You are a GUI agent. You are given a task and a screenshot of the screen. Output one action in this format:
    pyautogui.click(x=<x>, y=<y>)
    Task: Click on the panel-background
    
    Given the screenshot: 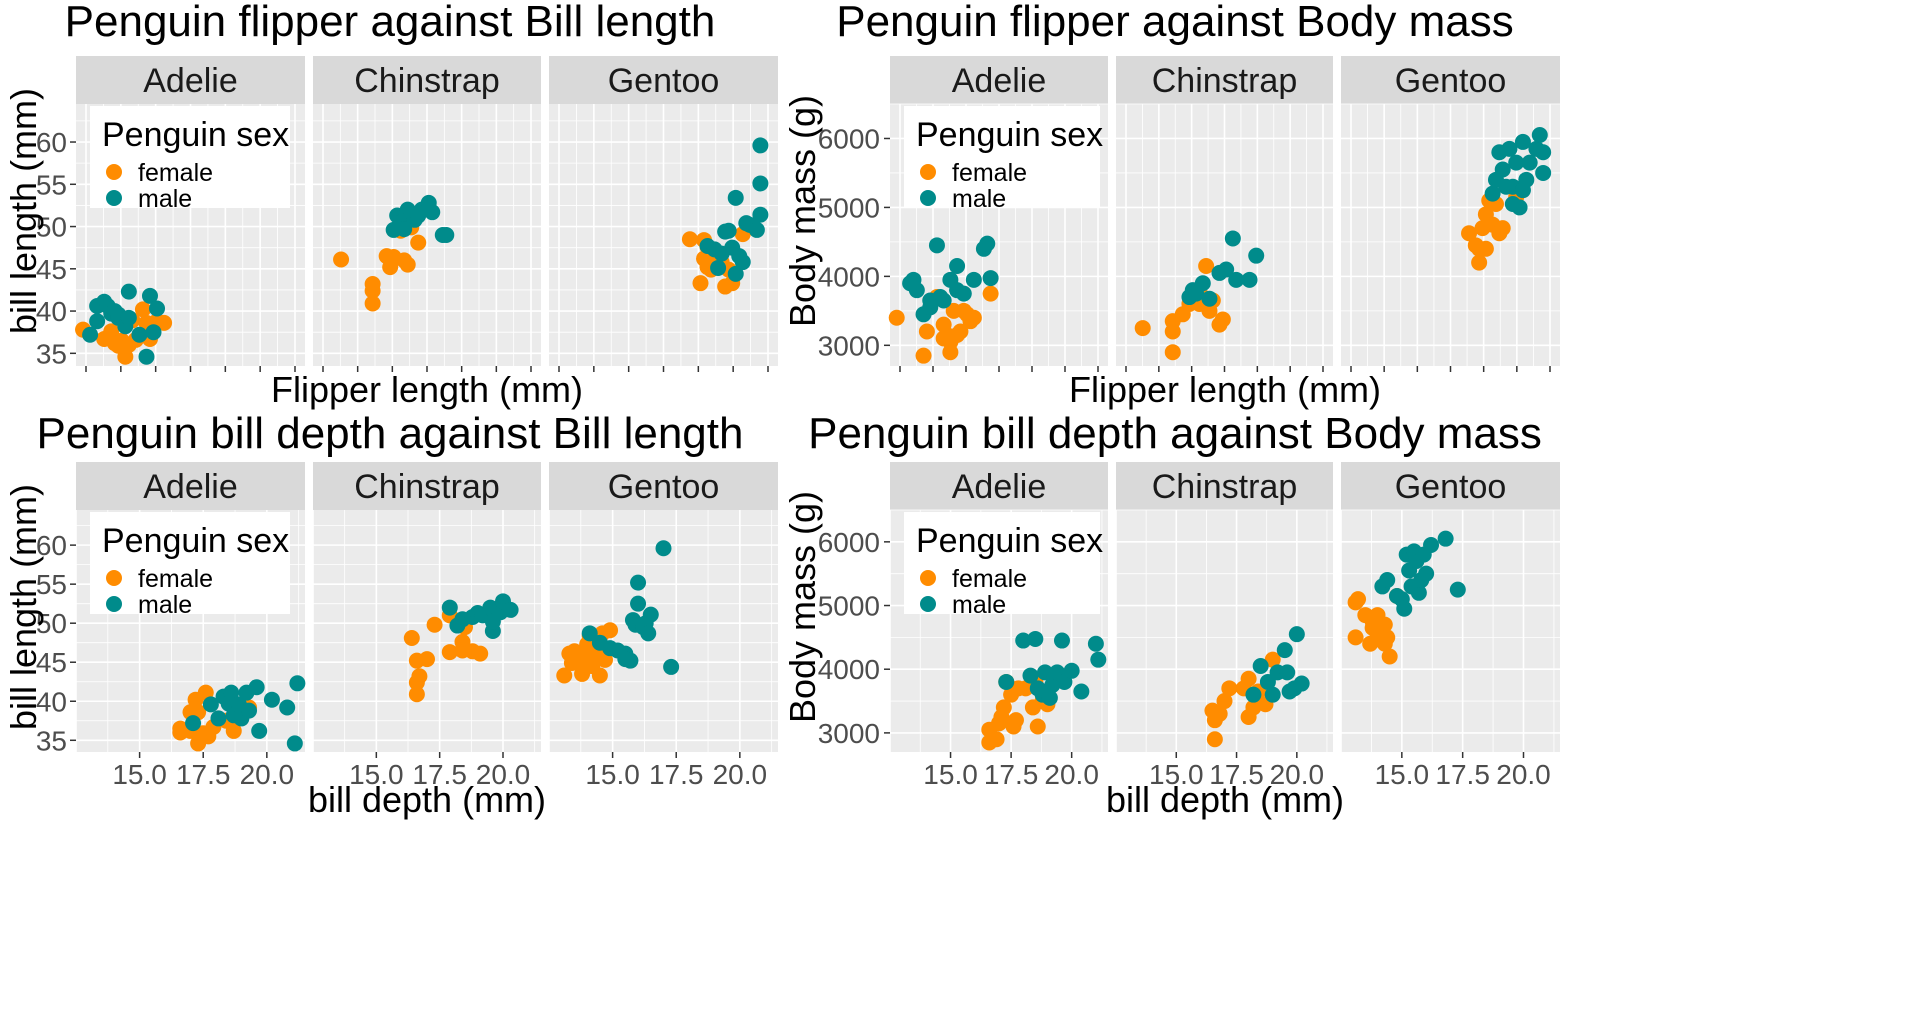 What is the action you would take?
    pyautogui.click(x=427, y=631)
    